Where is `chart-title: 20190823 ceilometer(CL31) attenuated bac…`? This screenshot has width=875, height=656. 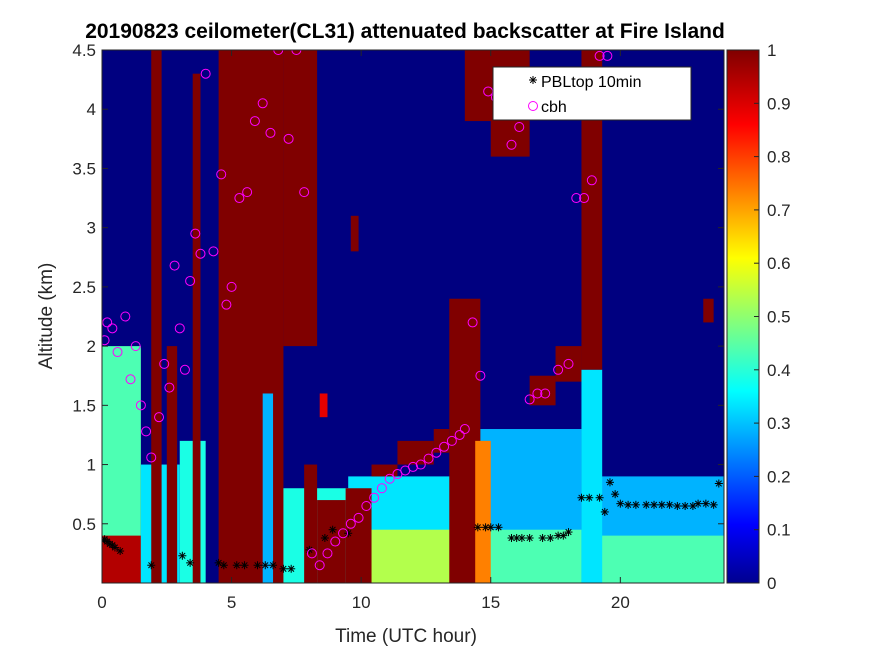 chart-title: 20190823 ceilometer(CL31) attenuated bac… is located at coordinates (405, 31).